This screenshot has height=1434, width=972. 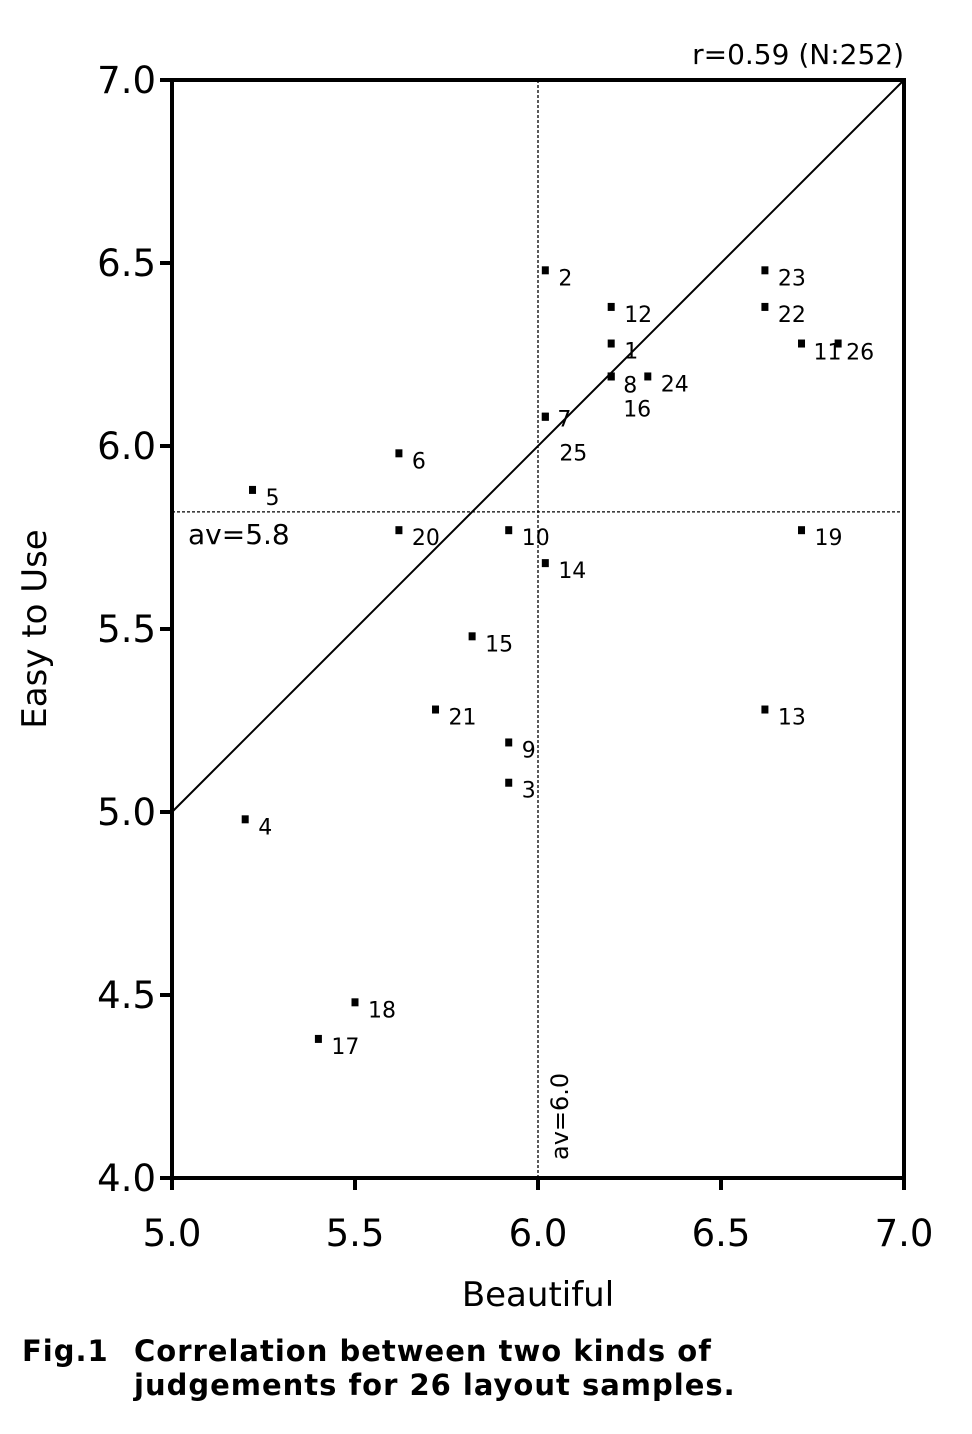 What do you see at coordinates (419, 461) in the screenshot?
I see `data-label-6: 6` at bounding box center [419, 461].